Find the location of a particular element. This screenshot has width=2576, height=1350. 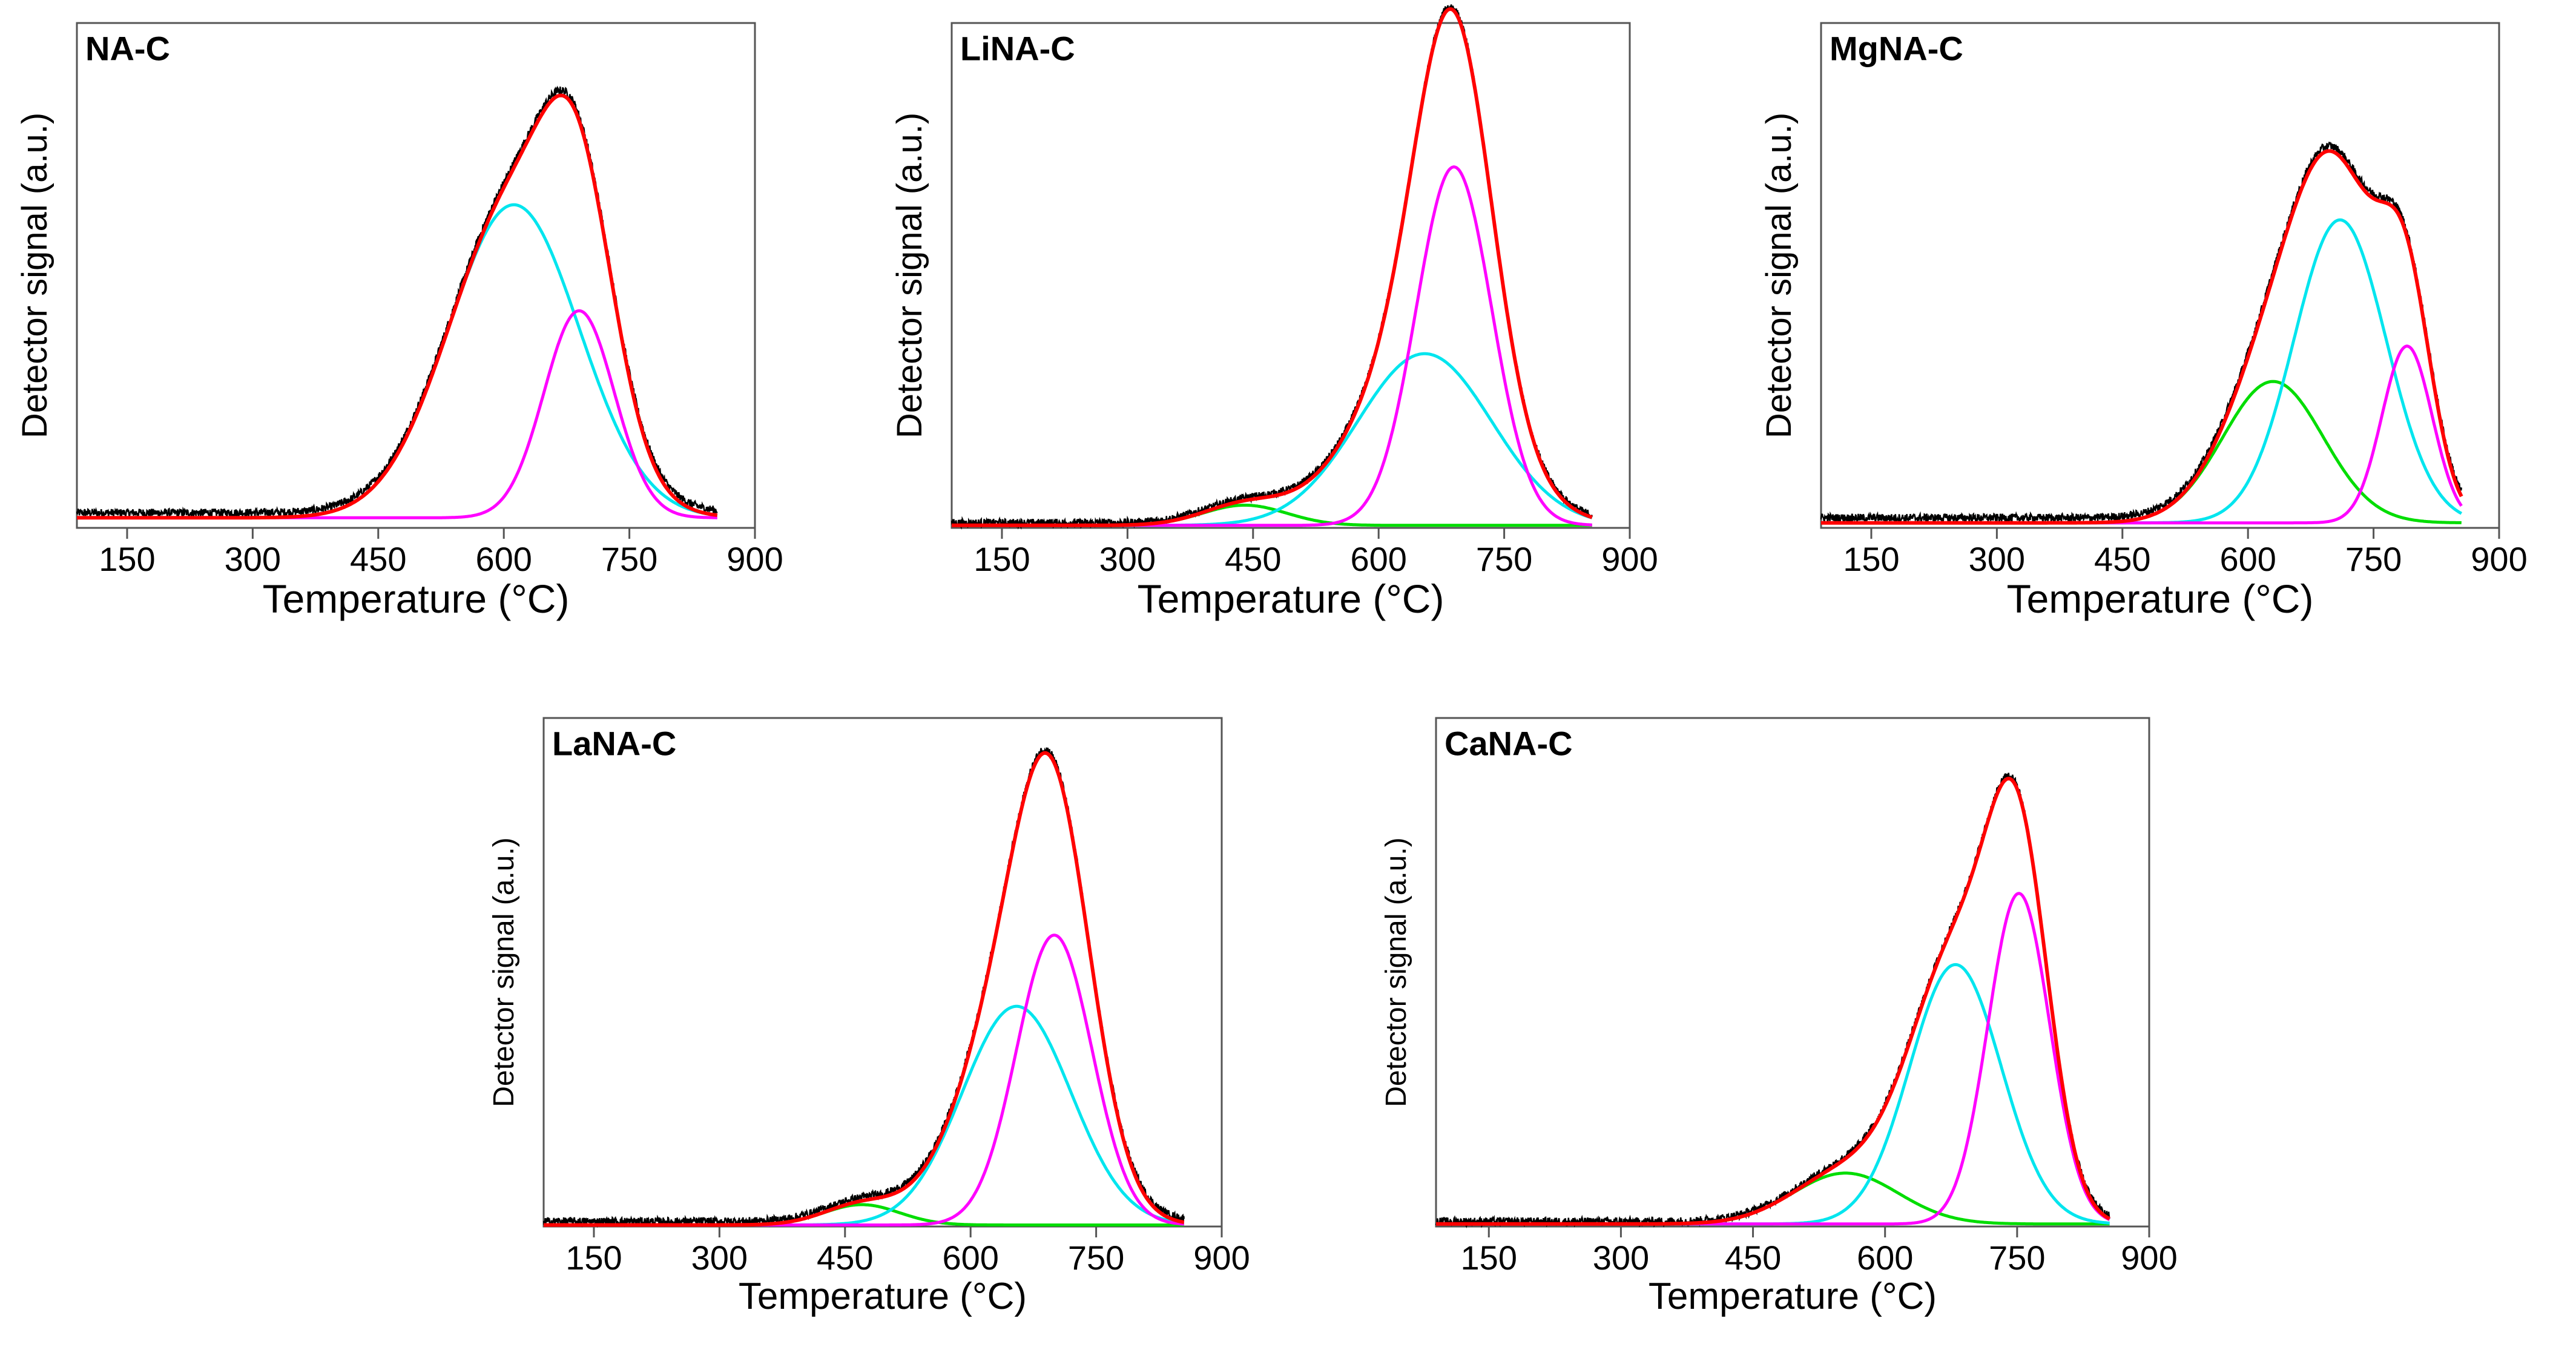

panel-label: LiNA-C is located at coordinates (1017, 49).